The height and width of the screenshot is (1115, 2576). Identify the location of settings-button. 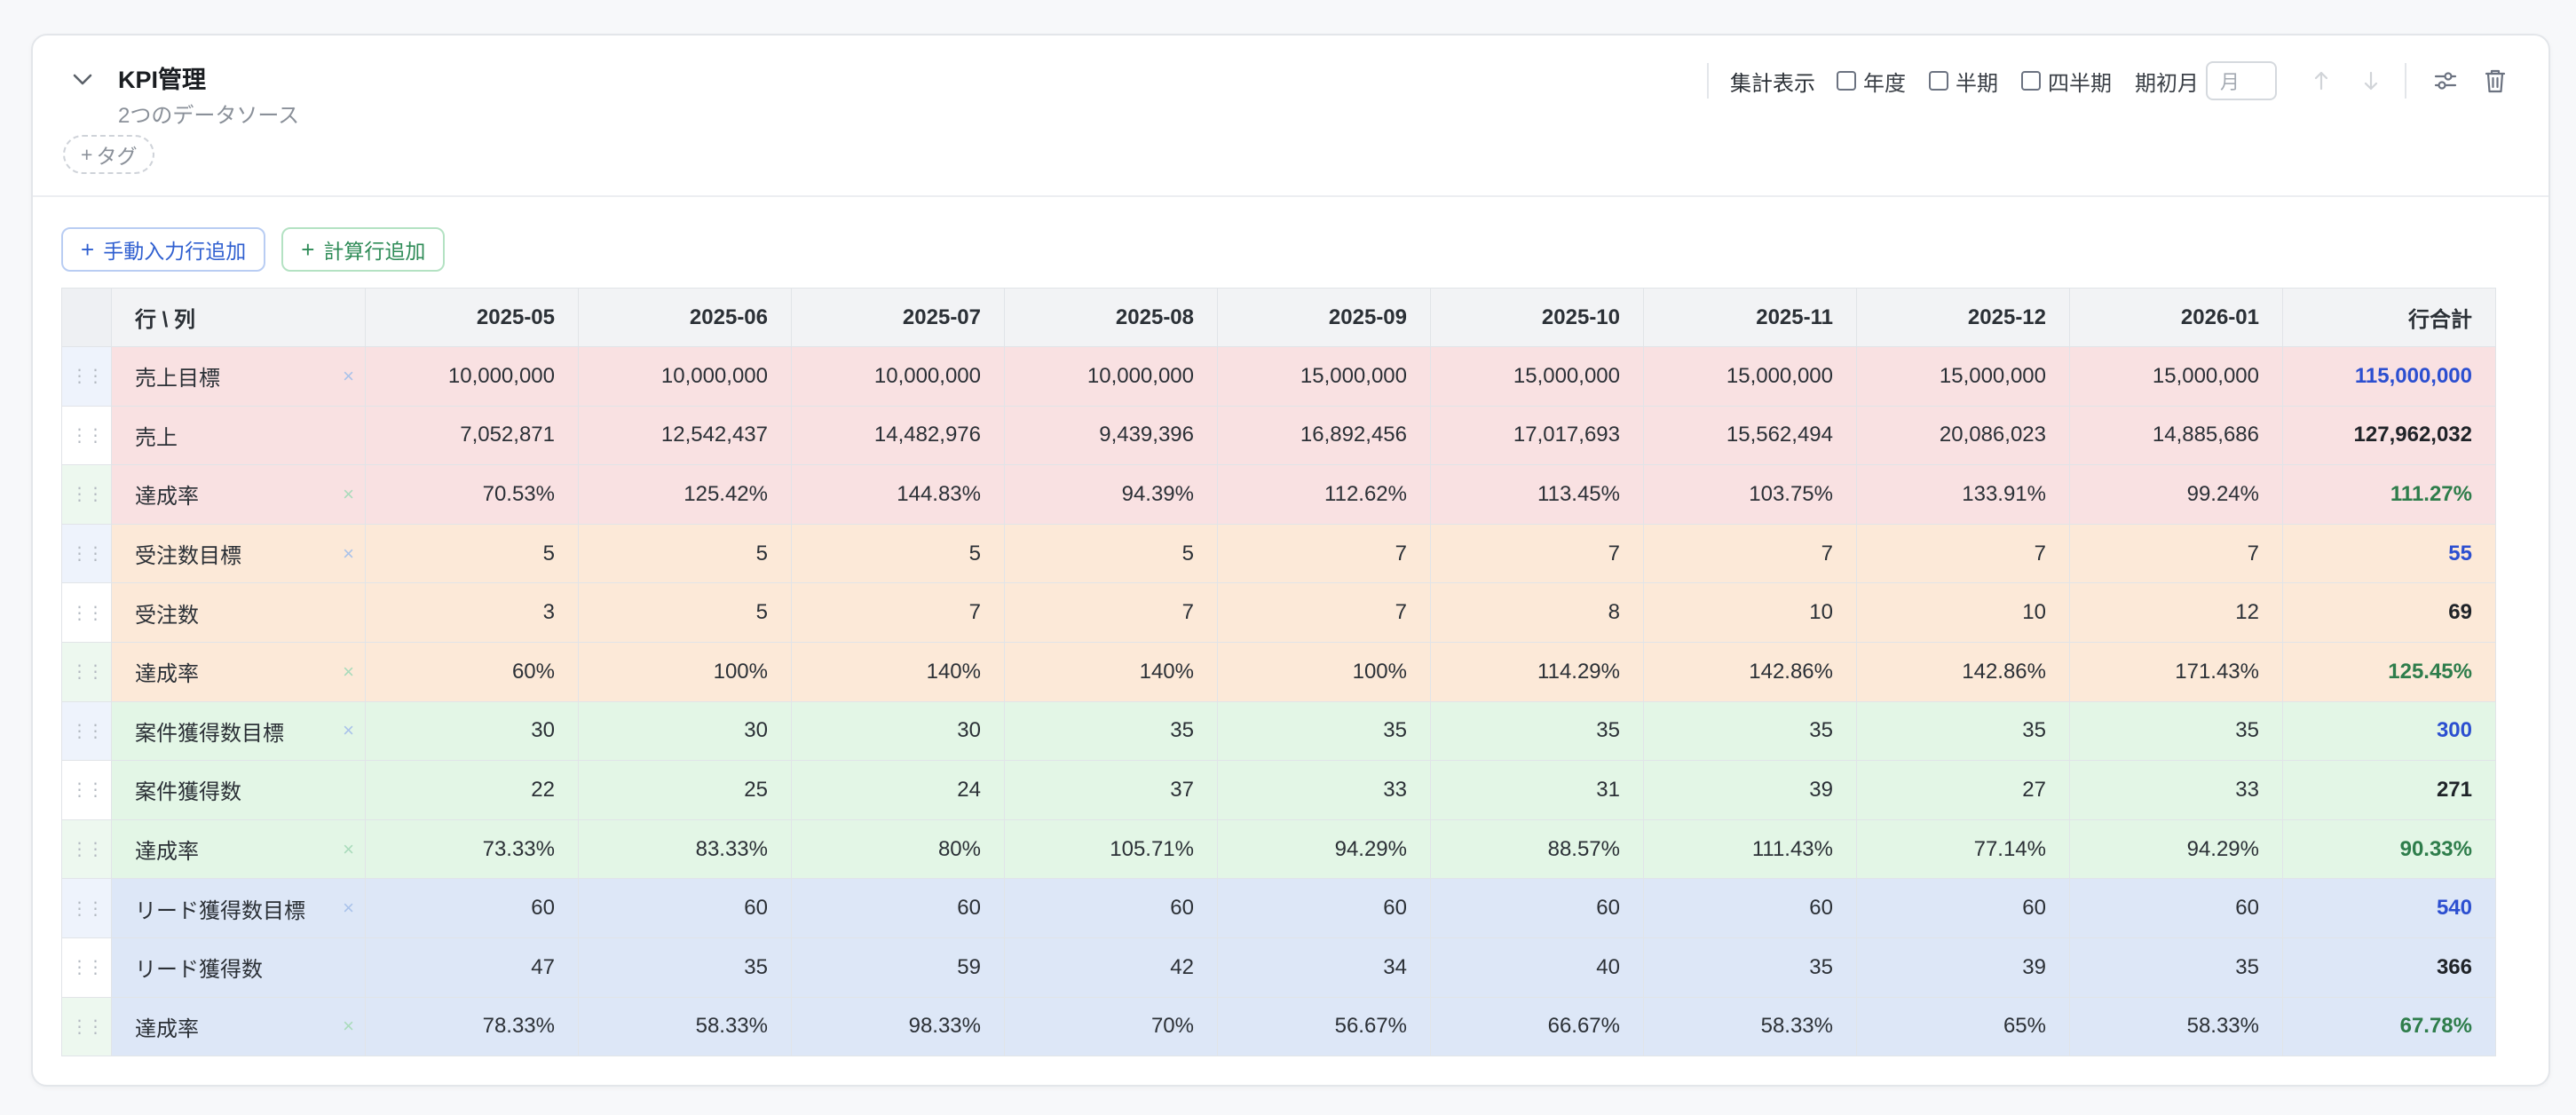
(2445, 81).